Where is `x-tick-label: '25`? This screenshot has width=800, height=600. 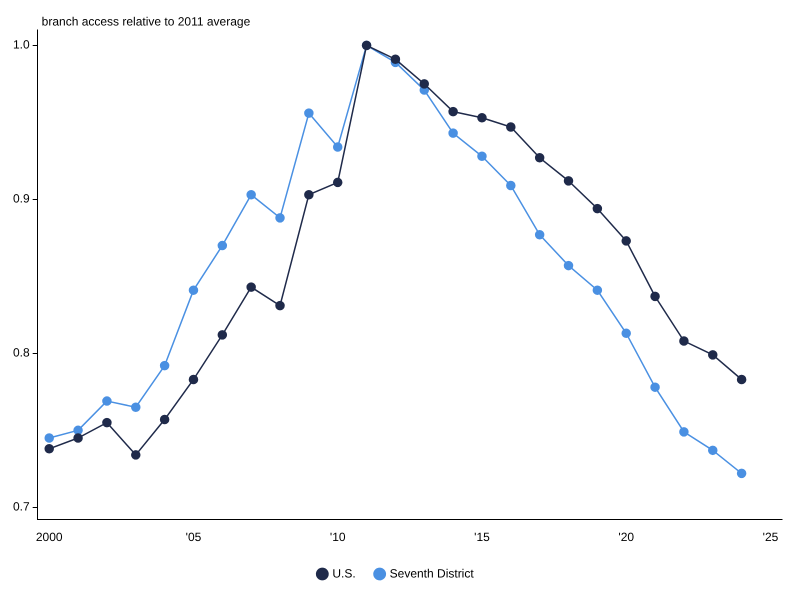
x-tick-label: '25 is located at coordinates (770, 537).